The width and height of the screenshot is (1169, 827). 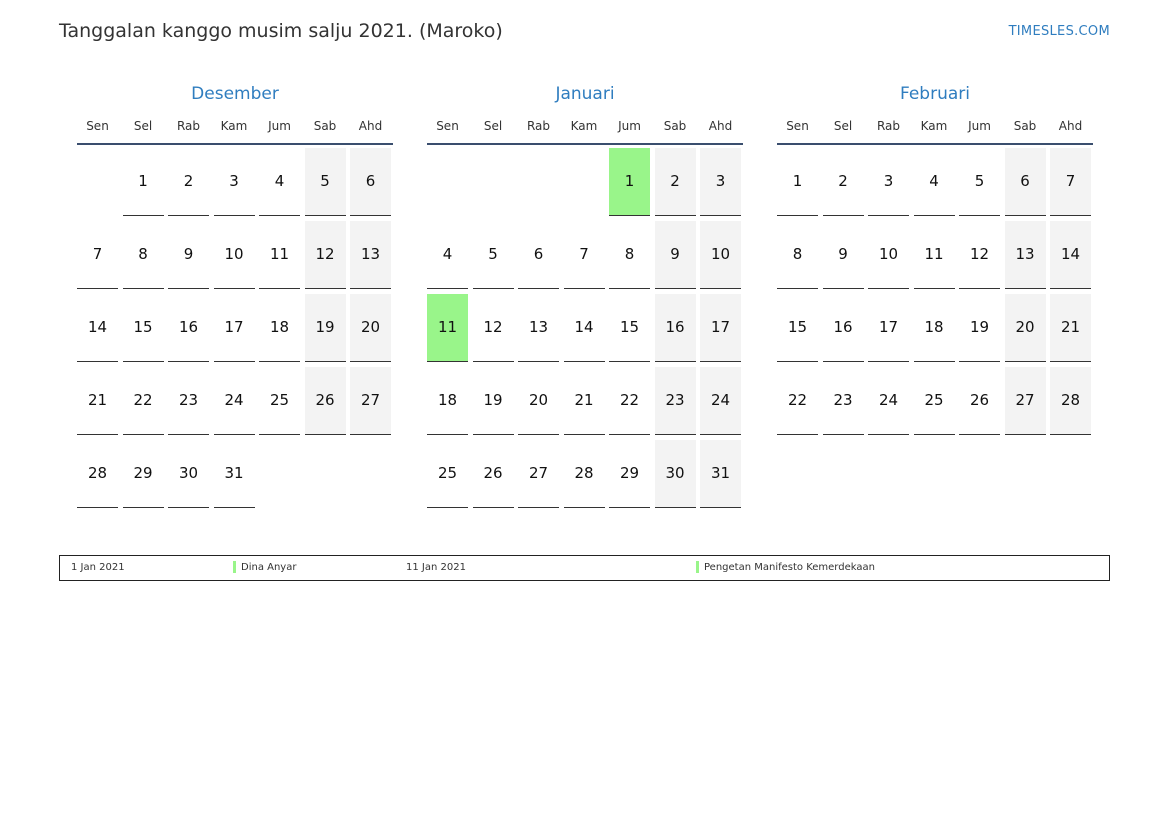 I want to click on day-cell: 10, so click(x=720, y=255).